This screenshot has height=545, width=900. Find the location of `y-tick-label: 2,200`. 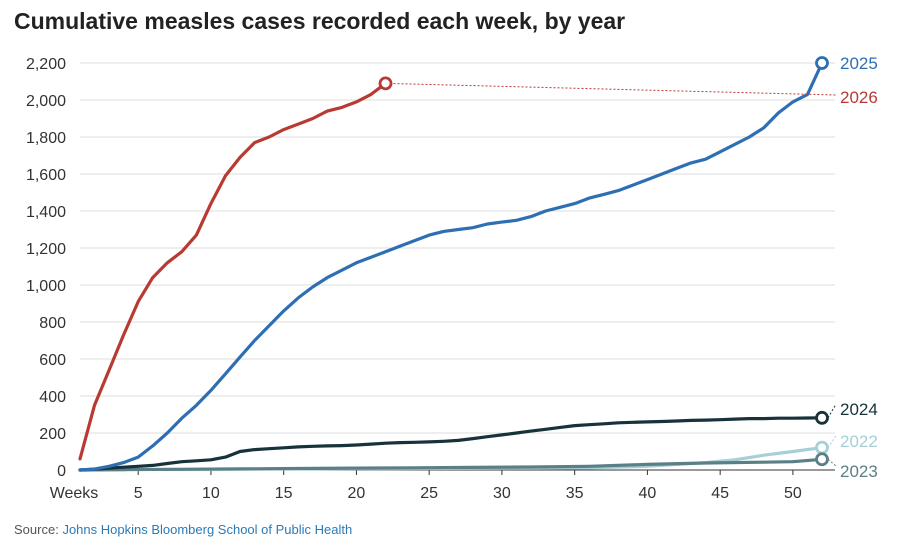

y-tick-label: 2,200 is located at coordinates (46, 64).